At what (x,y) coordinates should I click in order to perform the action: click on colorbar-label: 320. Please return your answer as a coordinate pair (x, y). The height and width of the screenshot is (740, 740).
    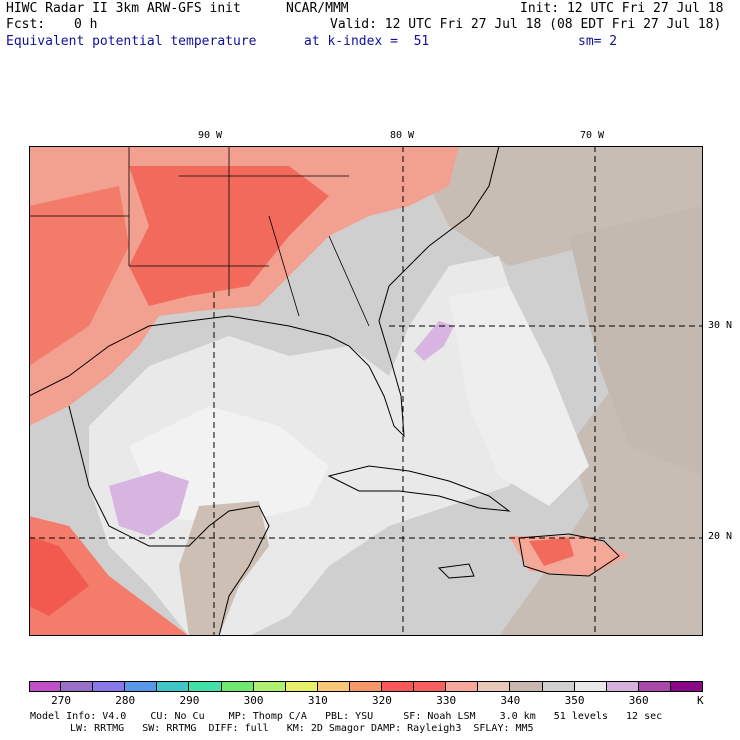
    Looking at the image, I should click on (382, 700).